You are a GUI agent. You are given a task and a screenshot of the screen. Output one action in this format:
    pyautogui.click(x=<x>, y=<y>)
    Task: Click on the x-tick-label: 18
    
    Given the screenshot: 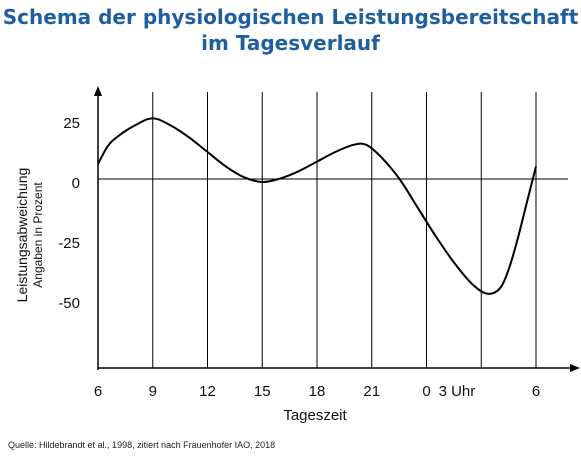 What is the action you would take?
    pyautogui.click(x=317, y=391)
    